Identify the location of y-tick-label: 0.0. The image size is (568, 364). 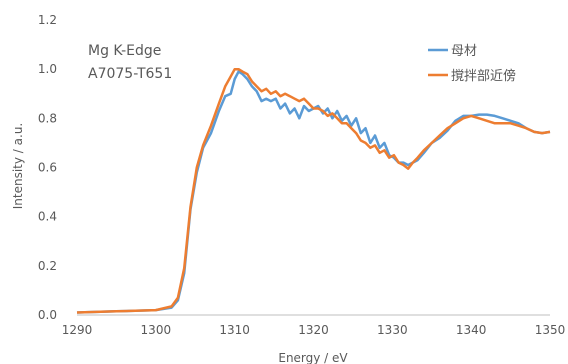
(47, 315).